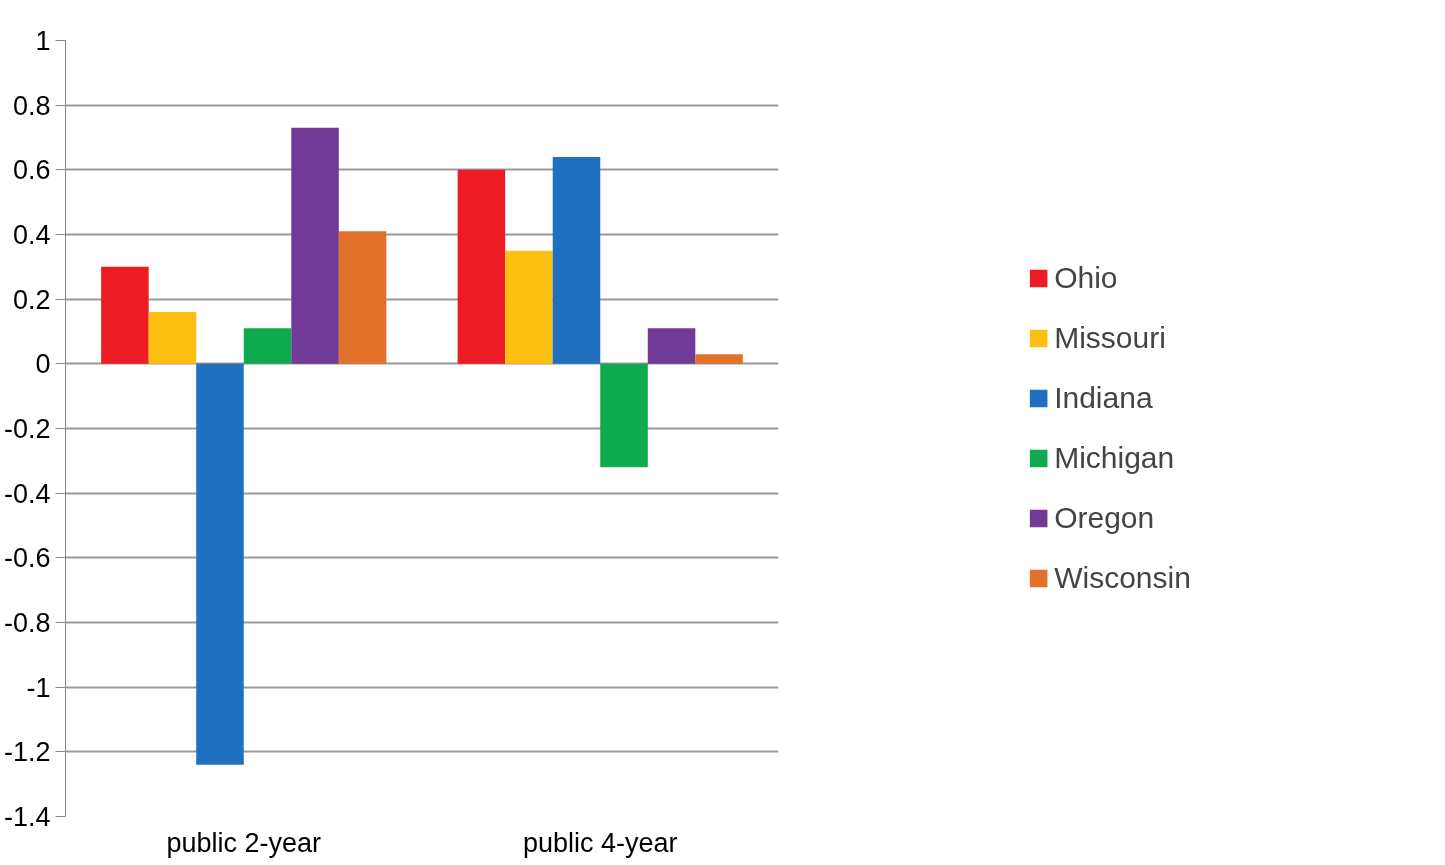 Image resolution: width=1445 pixels, height=865 pixels. I want to click on y-tick-label: -0.6, so click(27, 558).